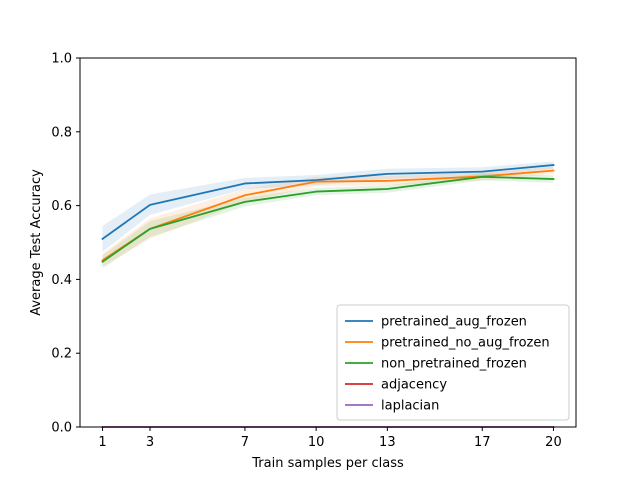 The image size is (640, 480). Describe the element at coordinates (387, 442) in the screenshot. I see `x-tick-label: 13` at that location.